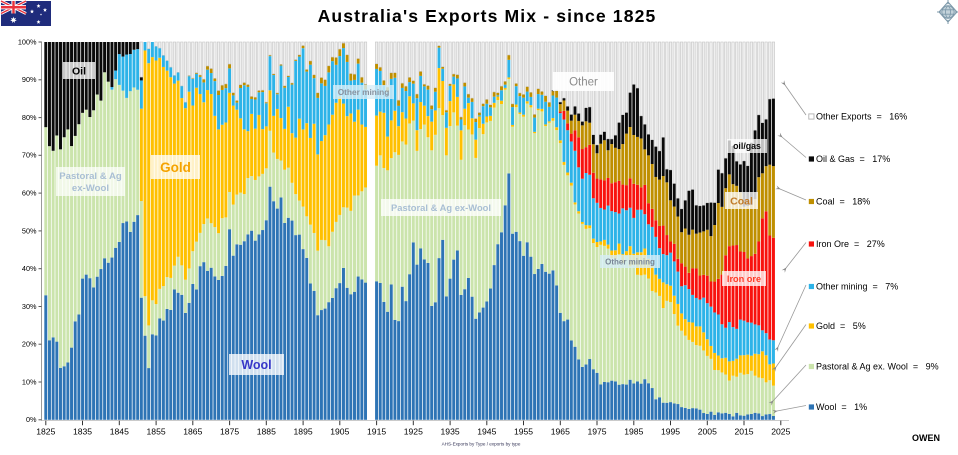 The image size is (958, 455). Describe the element at coordinates (487, 16) in the screenshot. I see `svg-text:Australia's Exports Mix - sinc: Australia's Exports Mix - since 1825` at that location.